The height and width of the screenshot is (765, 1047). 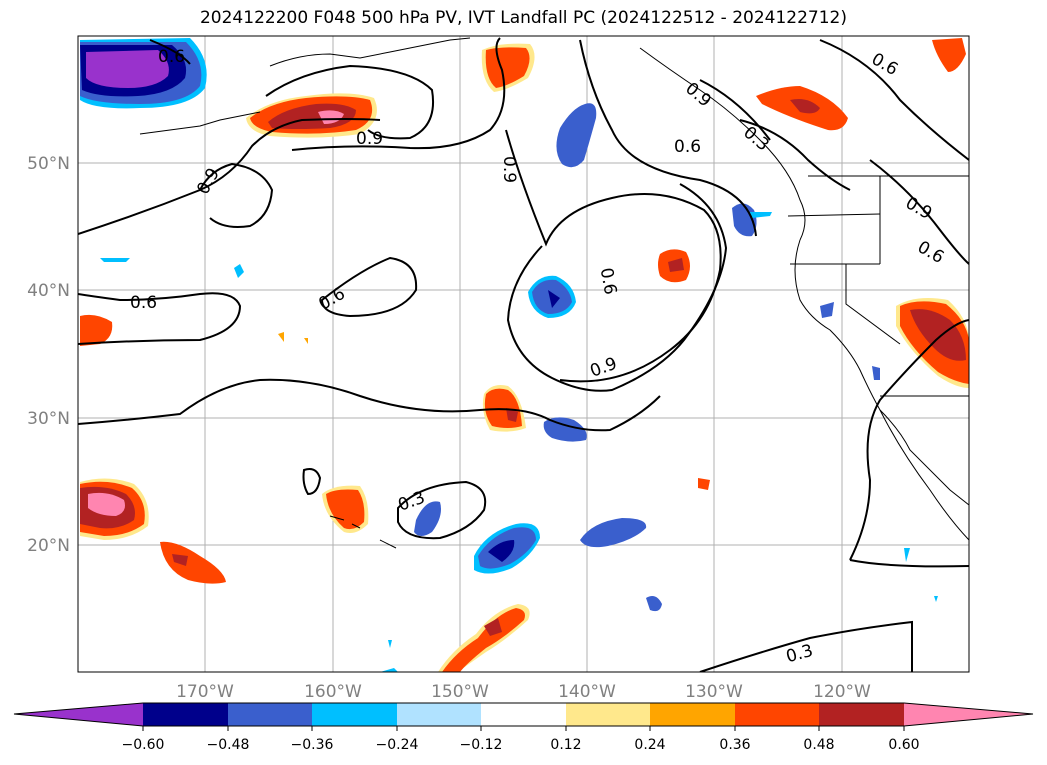 I want to click on contour-0.6-north-bc, so click(x=668, y=138).